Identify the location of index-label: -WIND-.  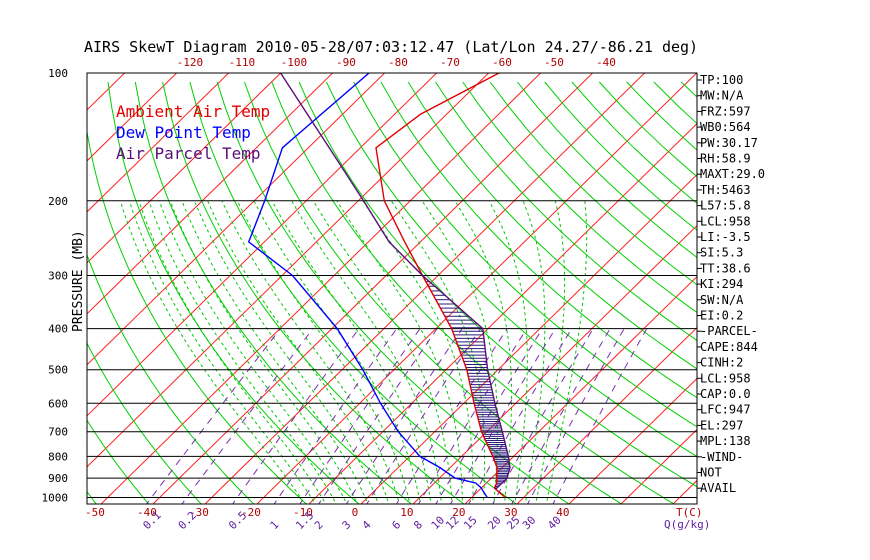
(721, 457).